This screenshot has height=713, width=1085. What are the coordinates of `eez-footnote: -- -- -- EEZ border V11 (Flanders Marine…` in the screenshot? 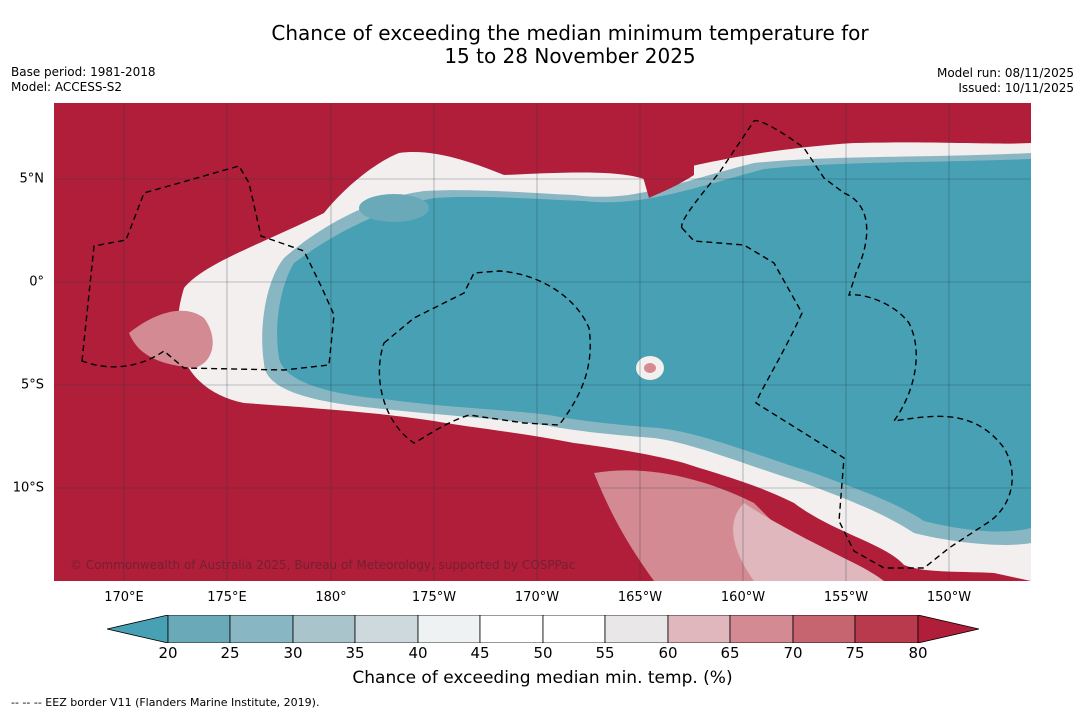 It's located at (165, 702).